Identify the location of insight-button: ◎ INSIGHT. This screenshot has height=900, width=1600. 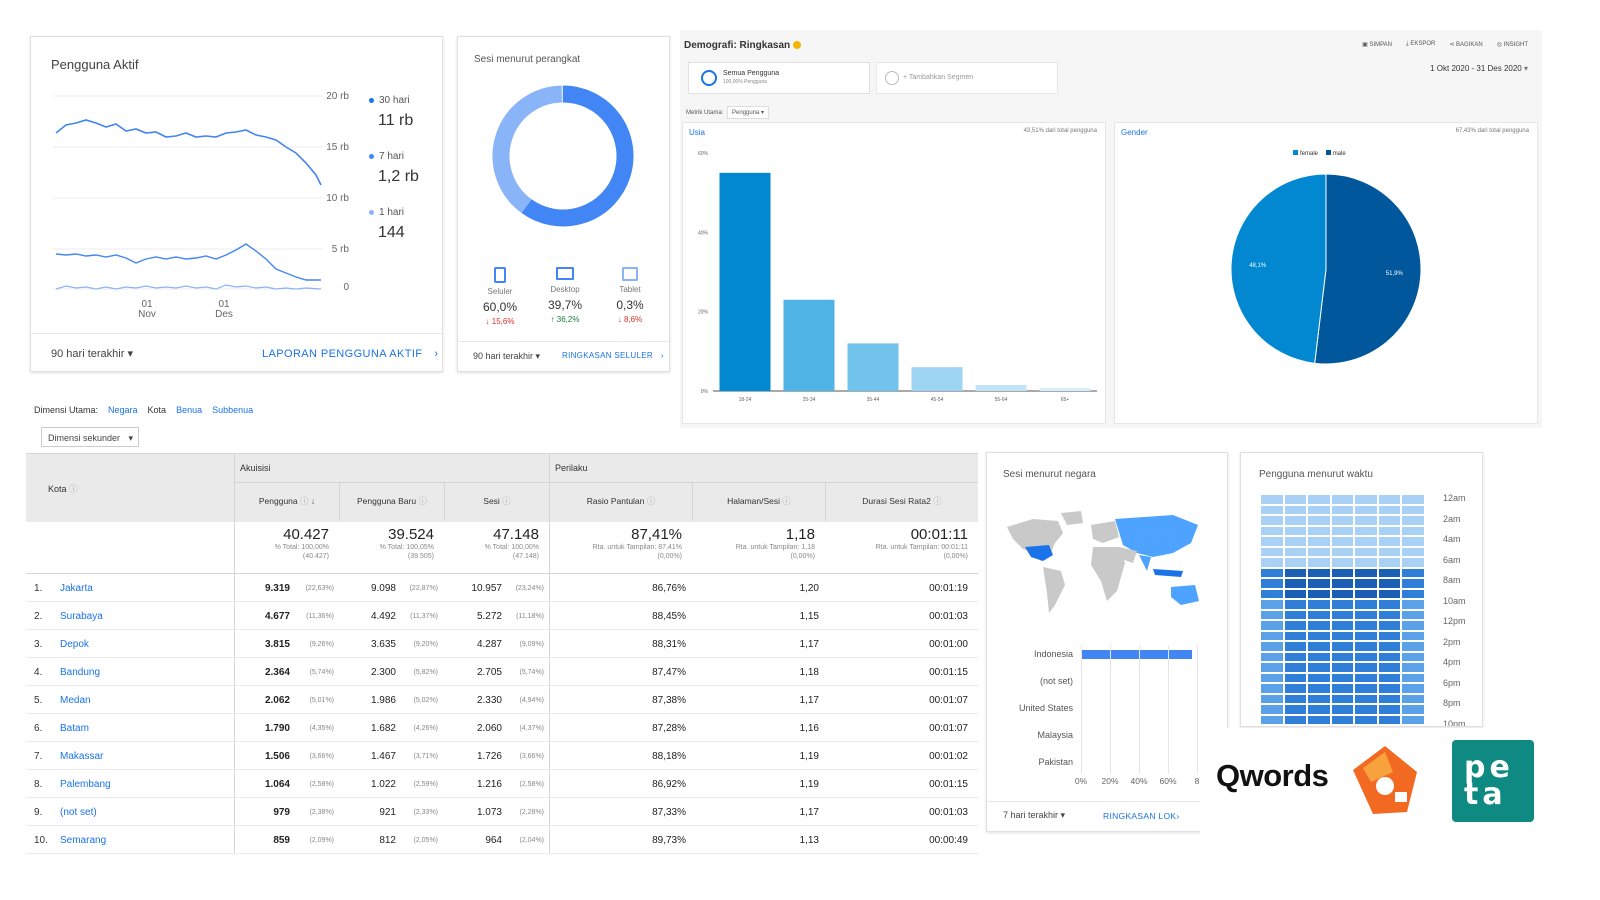
(1512, 45).